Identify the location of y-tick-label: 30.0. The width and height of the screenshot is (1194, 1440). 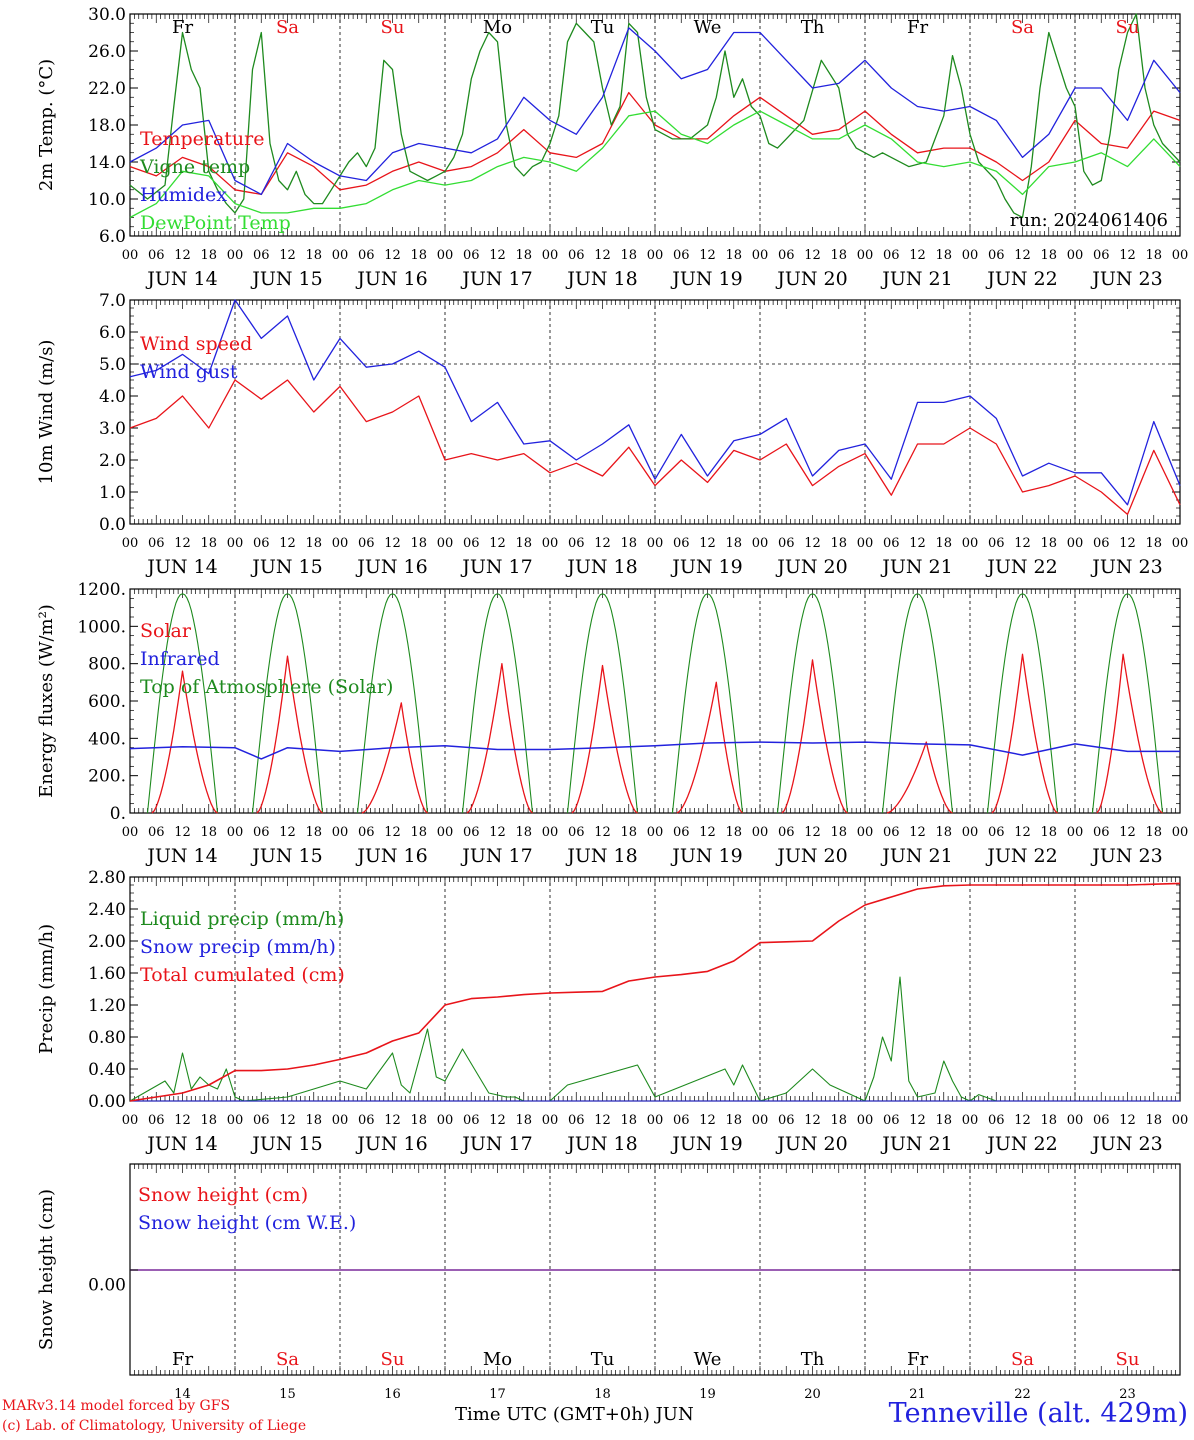
(107, 15).